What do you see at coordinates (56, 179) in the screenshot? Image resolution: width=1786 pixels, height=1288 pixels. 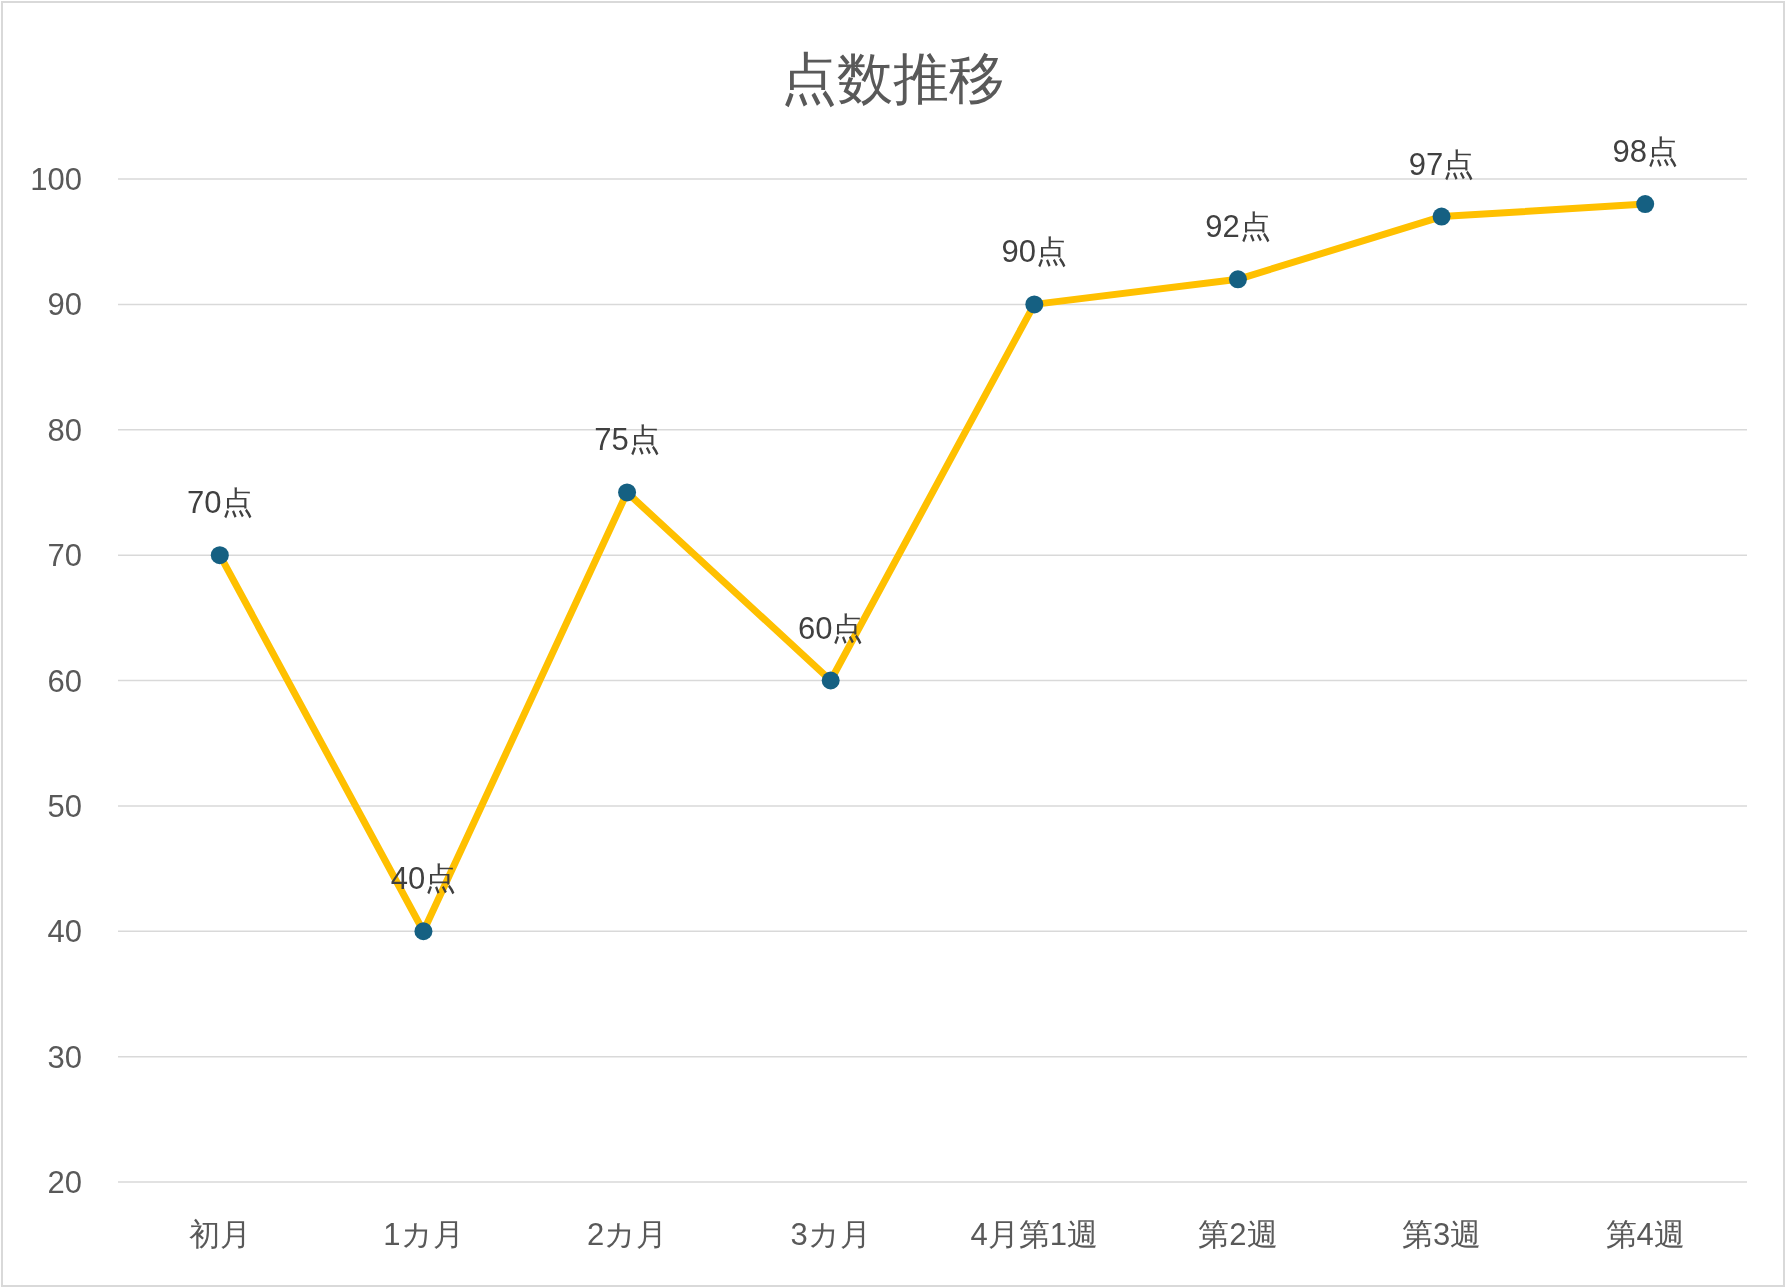 I see `y-tick-label: 100` at bounding box center [56, 179].